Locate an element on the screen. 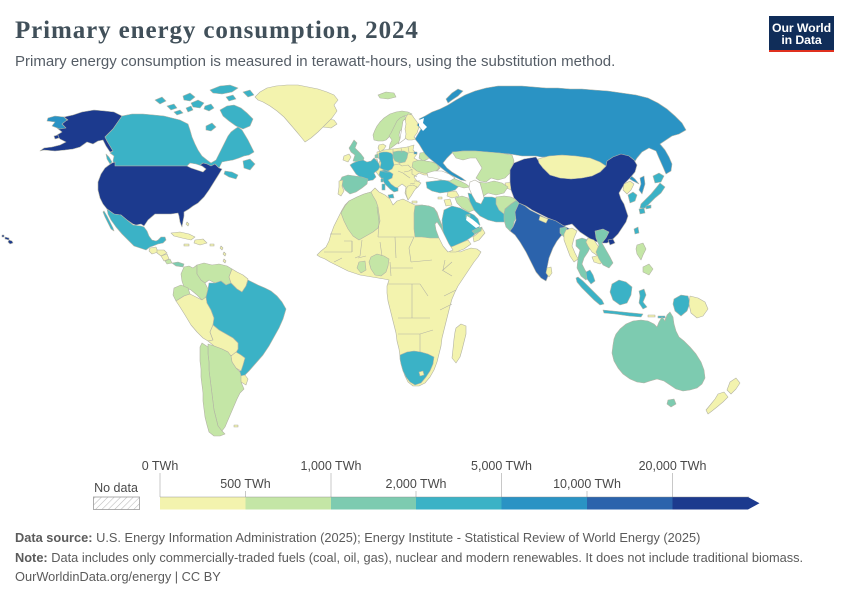  svg-text: 20,000 TWh is located at coordinates (673, 466).